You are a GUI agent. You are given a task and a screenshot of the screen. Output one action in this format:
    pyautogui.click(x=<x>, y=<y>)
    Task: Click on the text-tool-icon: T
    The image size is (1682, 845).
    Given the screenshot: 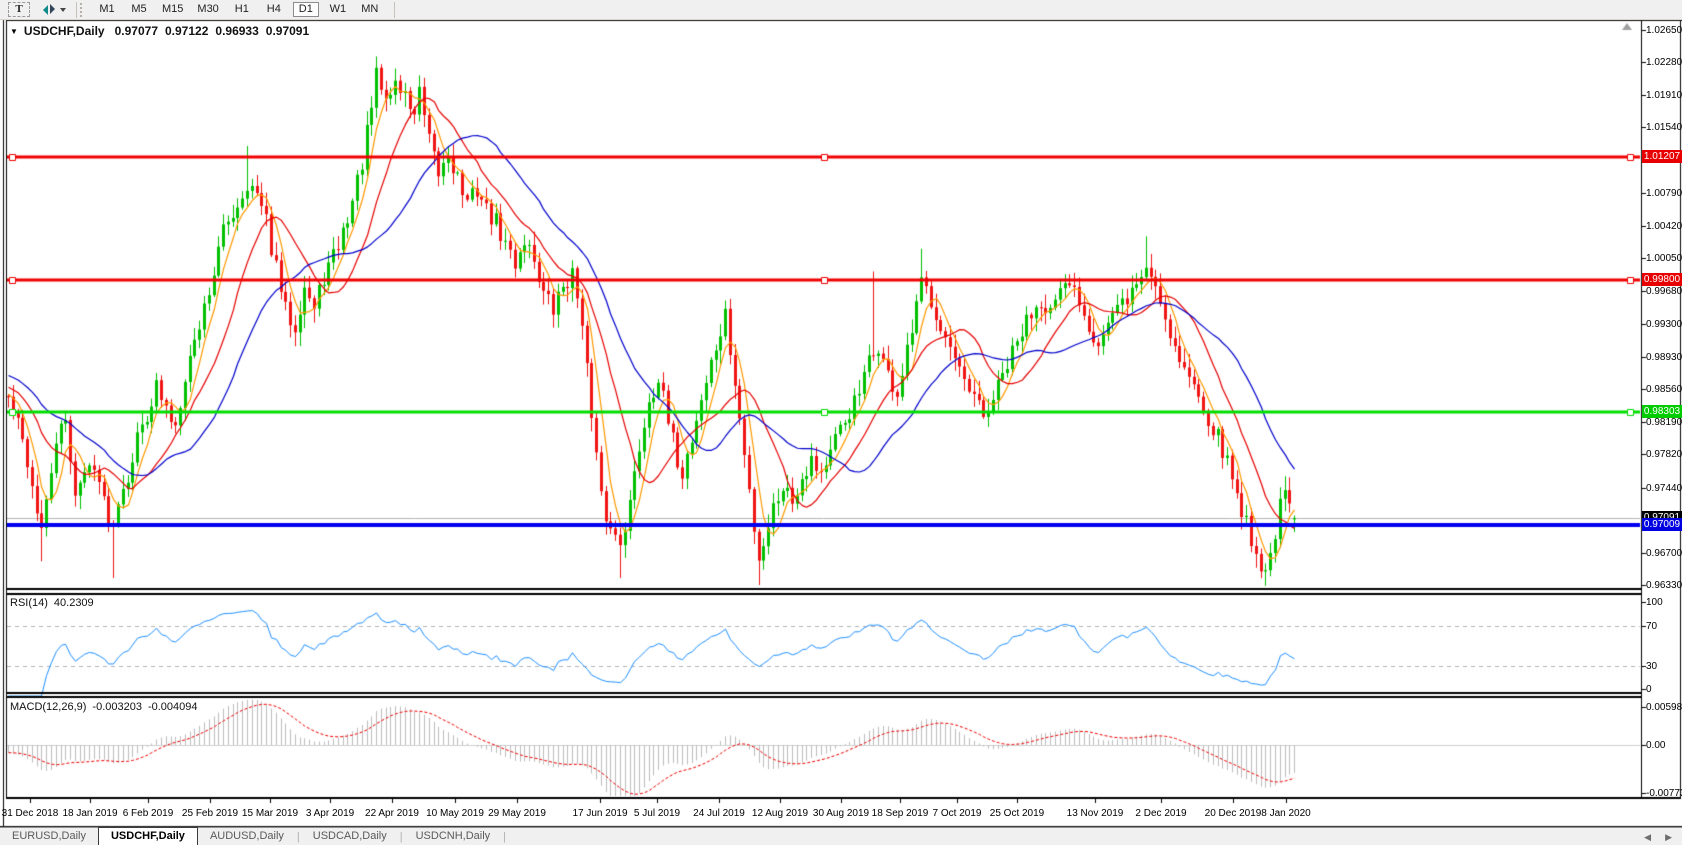 What is the action you would take?
    pyautogui.click(x=19, y=9)
    